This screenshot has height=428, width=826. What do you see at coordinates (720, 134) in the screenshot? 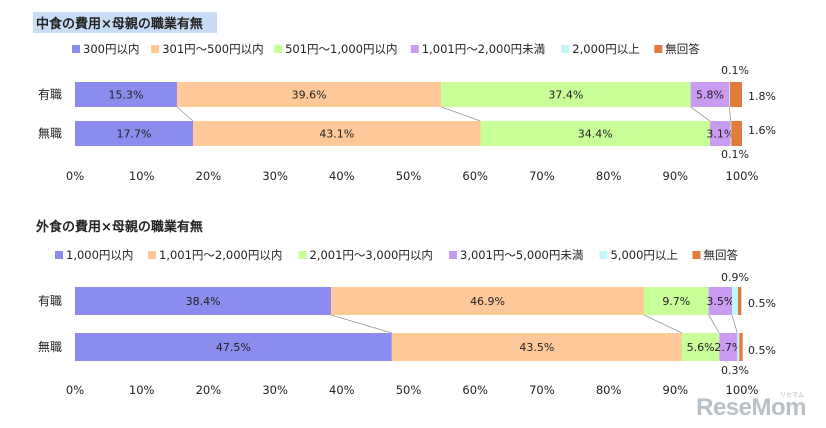
I see `data-label: 3.1%` at bounding box center [720, 134].